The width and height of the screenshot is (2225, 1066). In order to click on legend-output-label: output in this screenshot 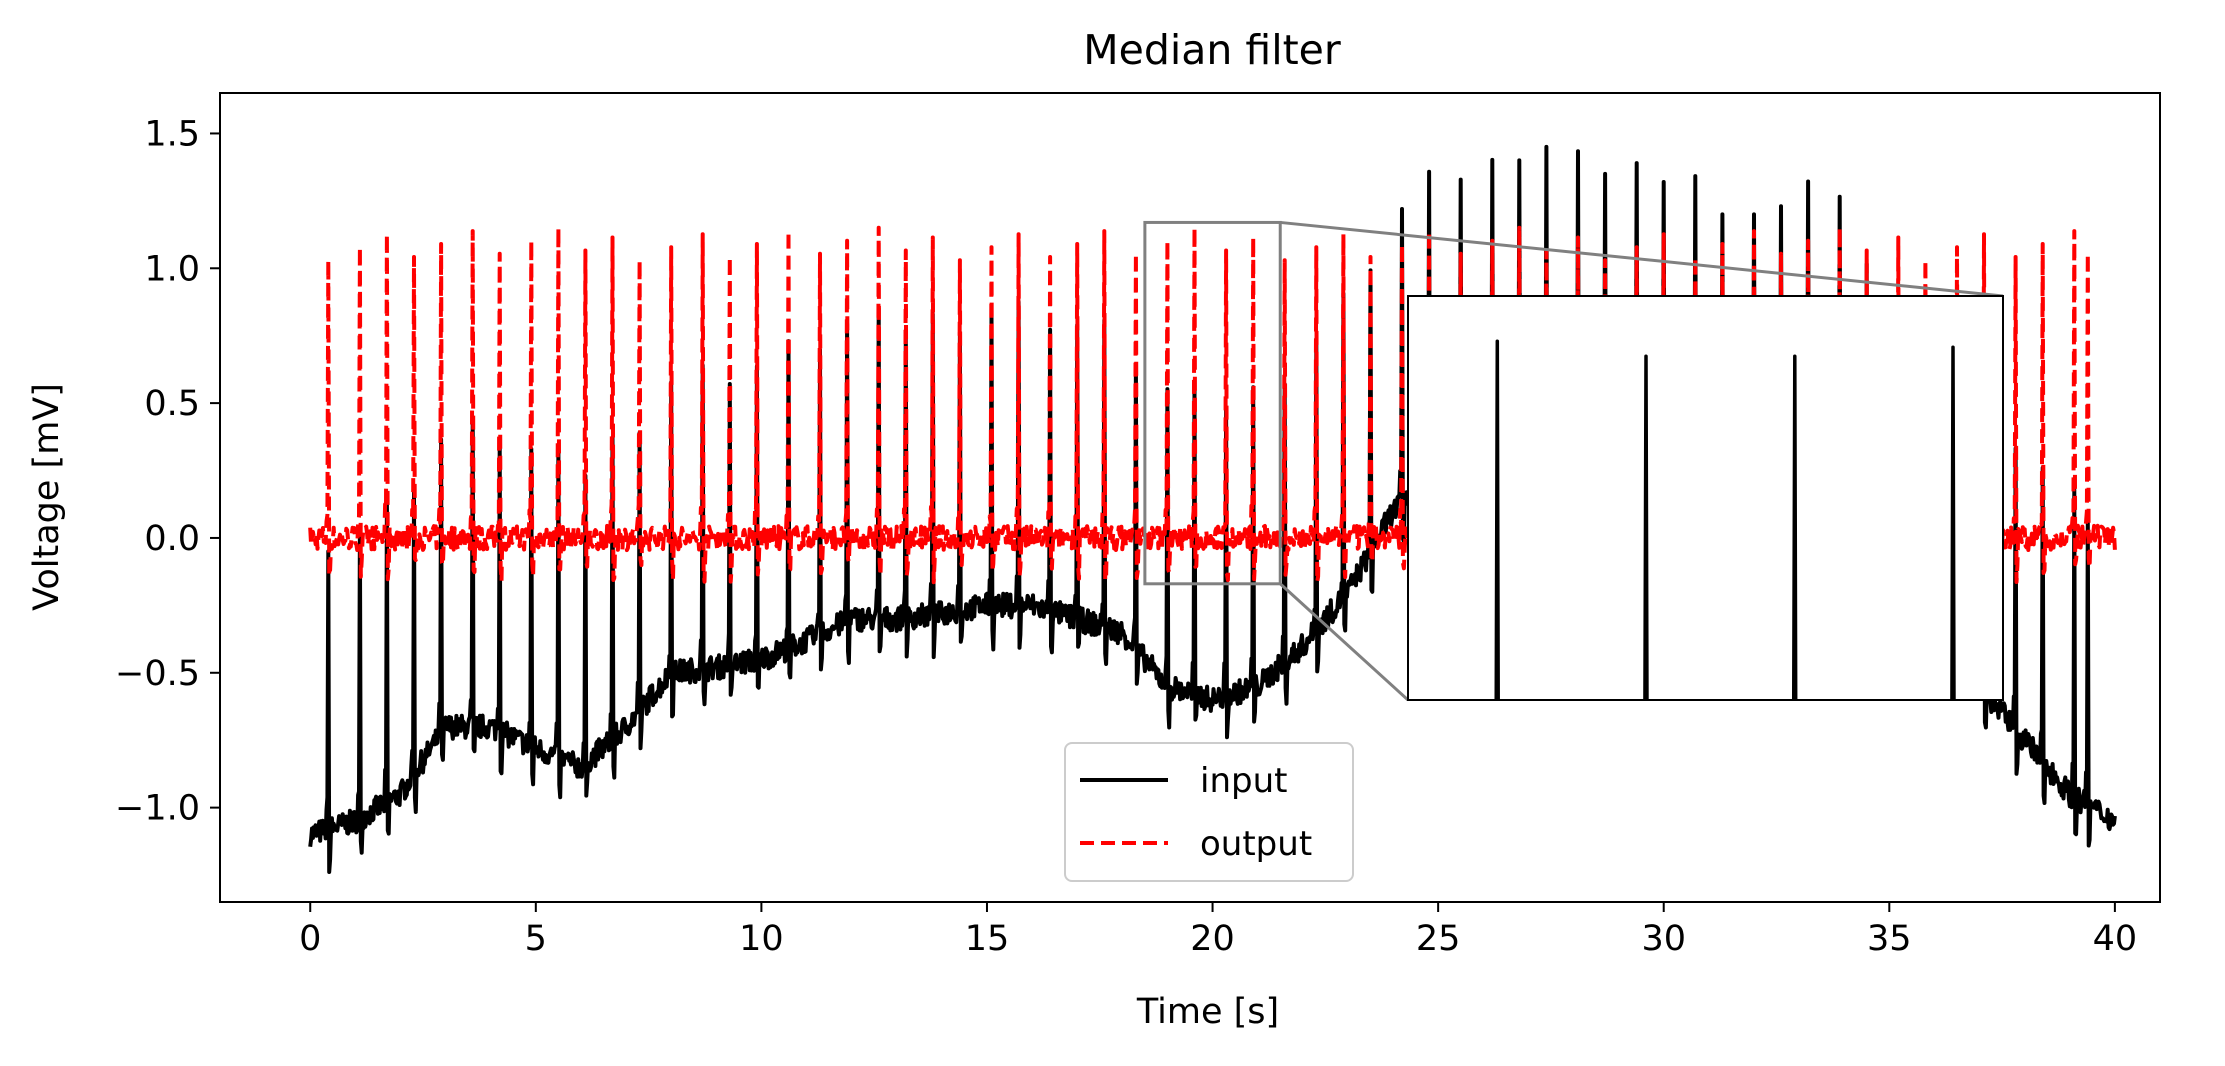, I will do `click(1256, 844)`.